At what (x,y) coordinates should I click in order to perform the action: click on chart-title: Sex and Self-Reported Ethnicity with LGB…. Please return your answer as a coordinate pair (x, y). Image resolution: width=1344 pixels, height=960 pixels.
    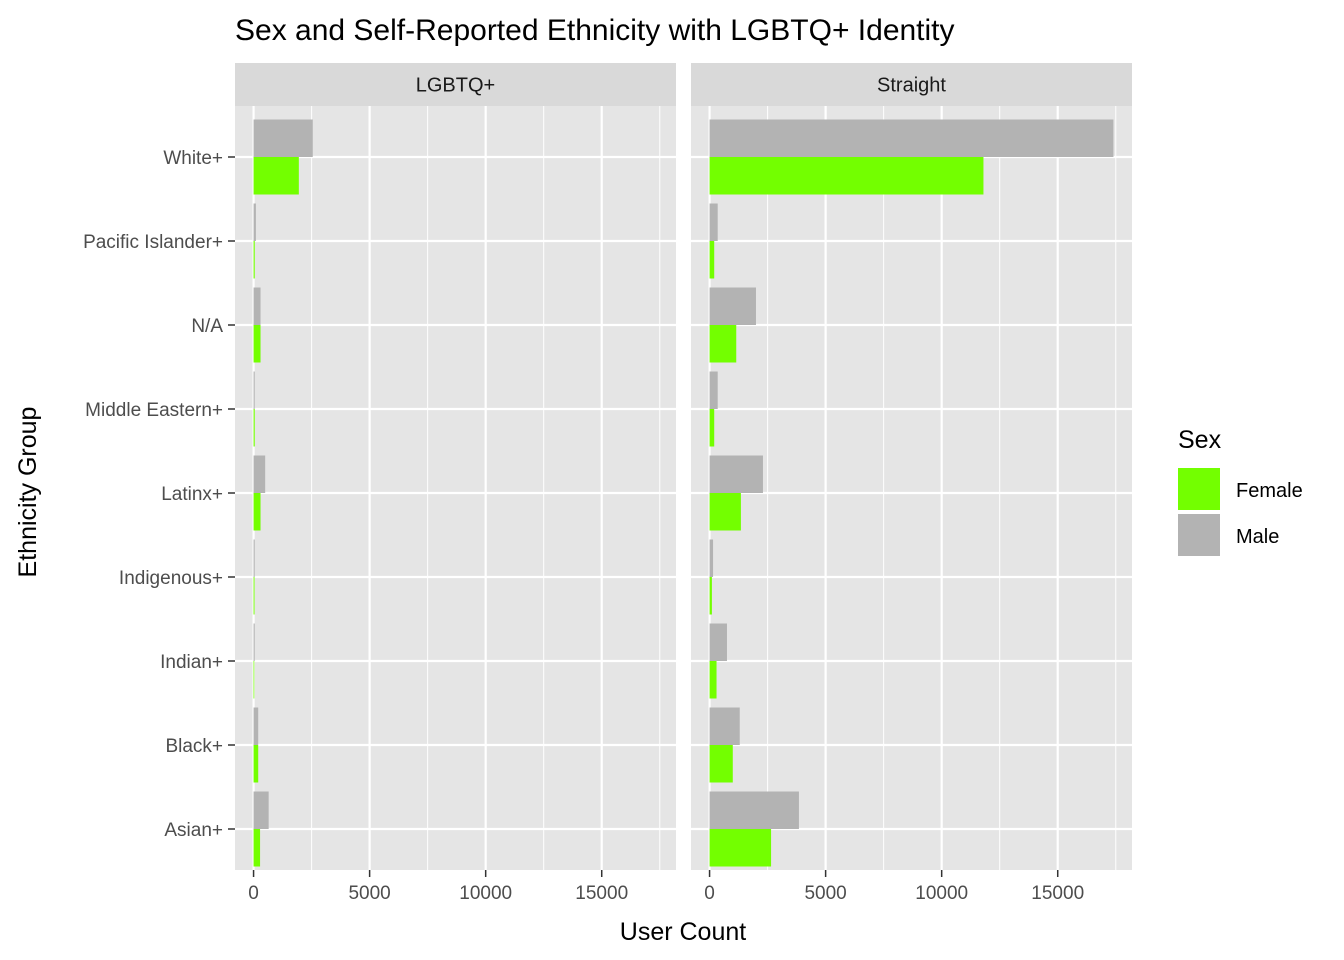
    Looking at the image, I should click on (595, 30).